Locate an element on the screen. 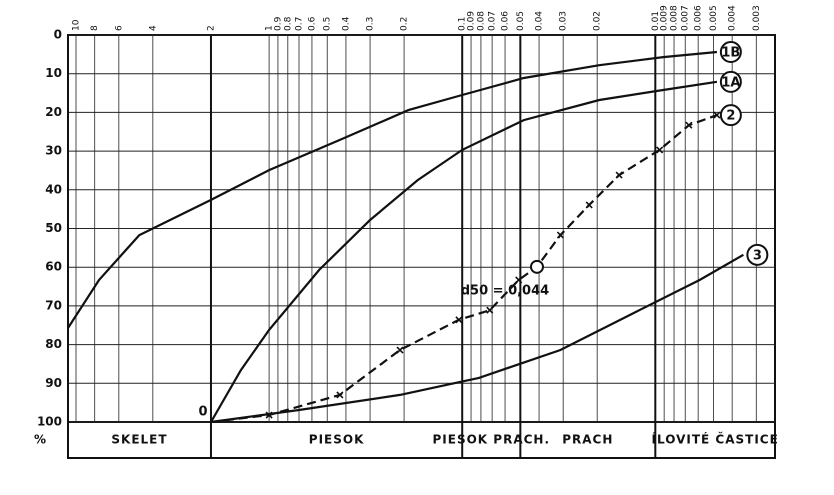  x-tick-label: 6 is located at coordinates (119, 28).